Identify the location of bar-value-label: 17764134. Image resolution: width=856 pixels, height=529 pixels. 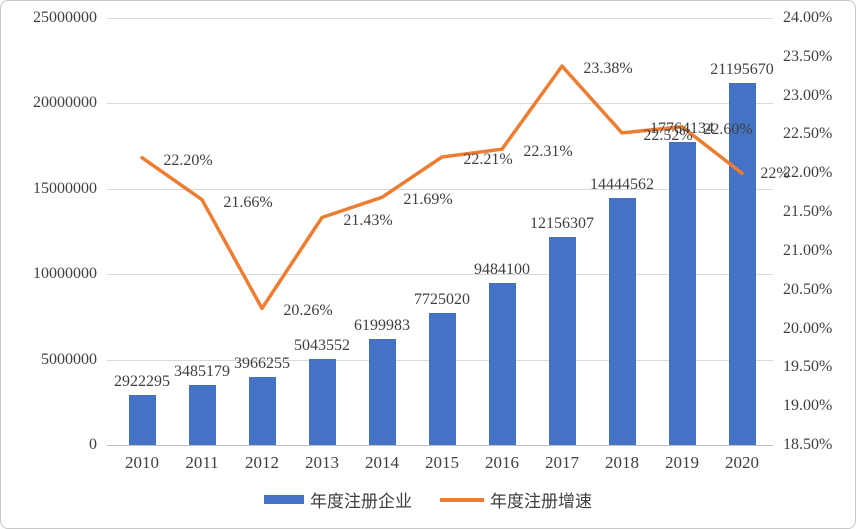
(682, 128).